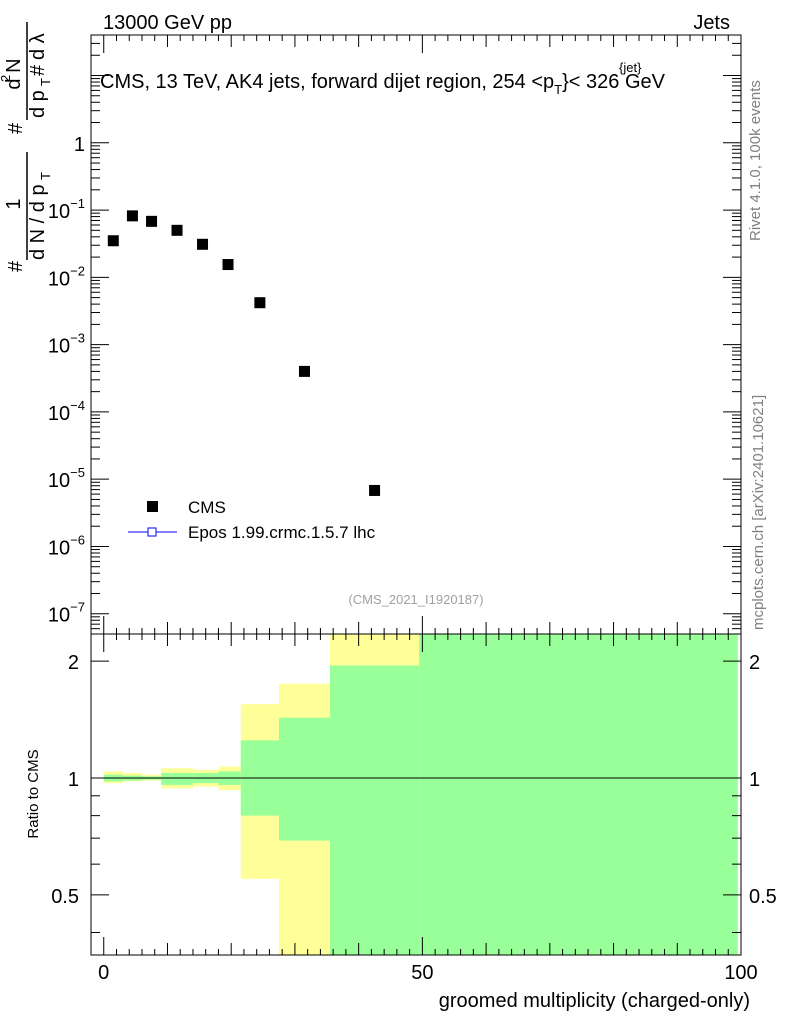  What do you see at coordinates (16, 266) in the screenshot?
I see `y-title-hash-left: #` at bounding box center [16, 266].